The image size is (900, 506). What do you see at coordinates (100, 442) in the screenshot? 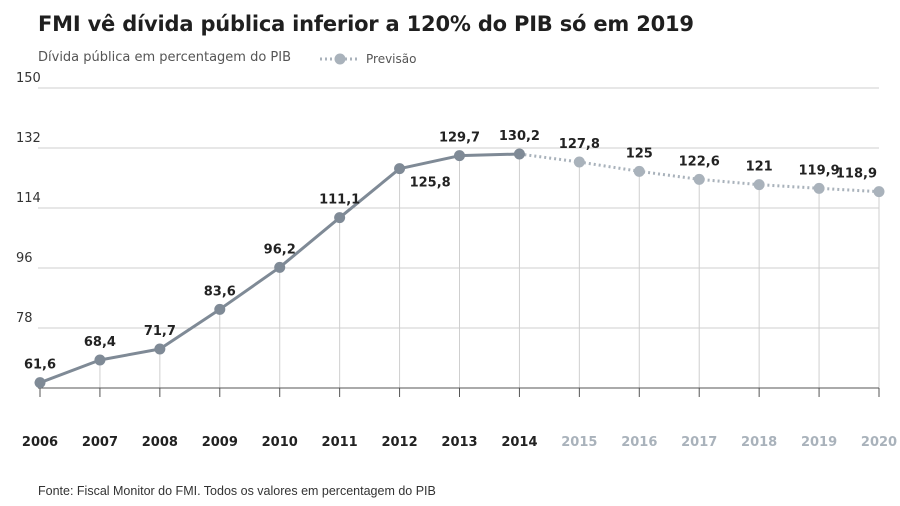
I see `x-tick-label-2007: 2007` at bounding box center [100, 442].